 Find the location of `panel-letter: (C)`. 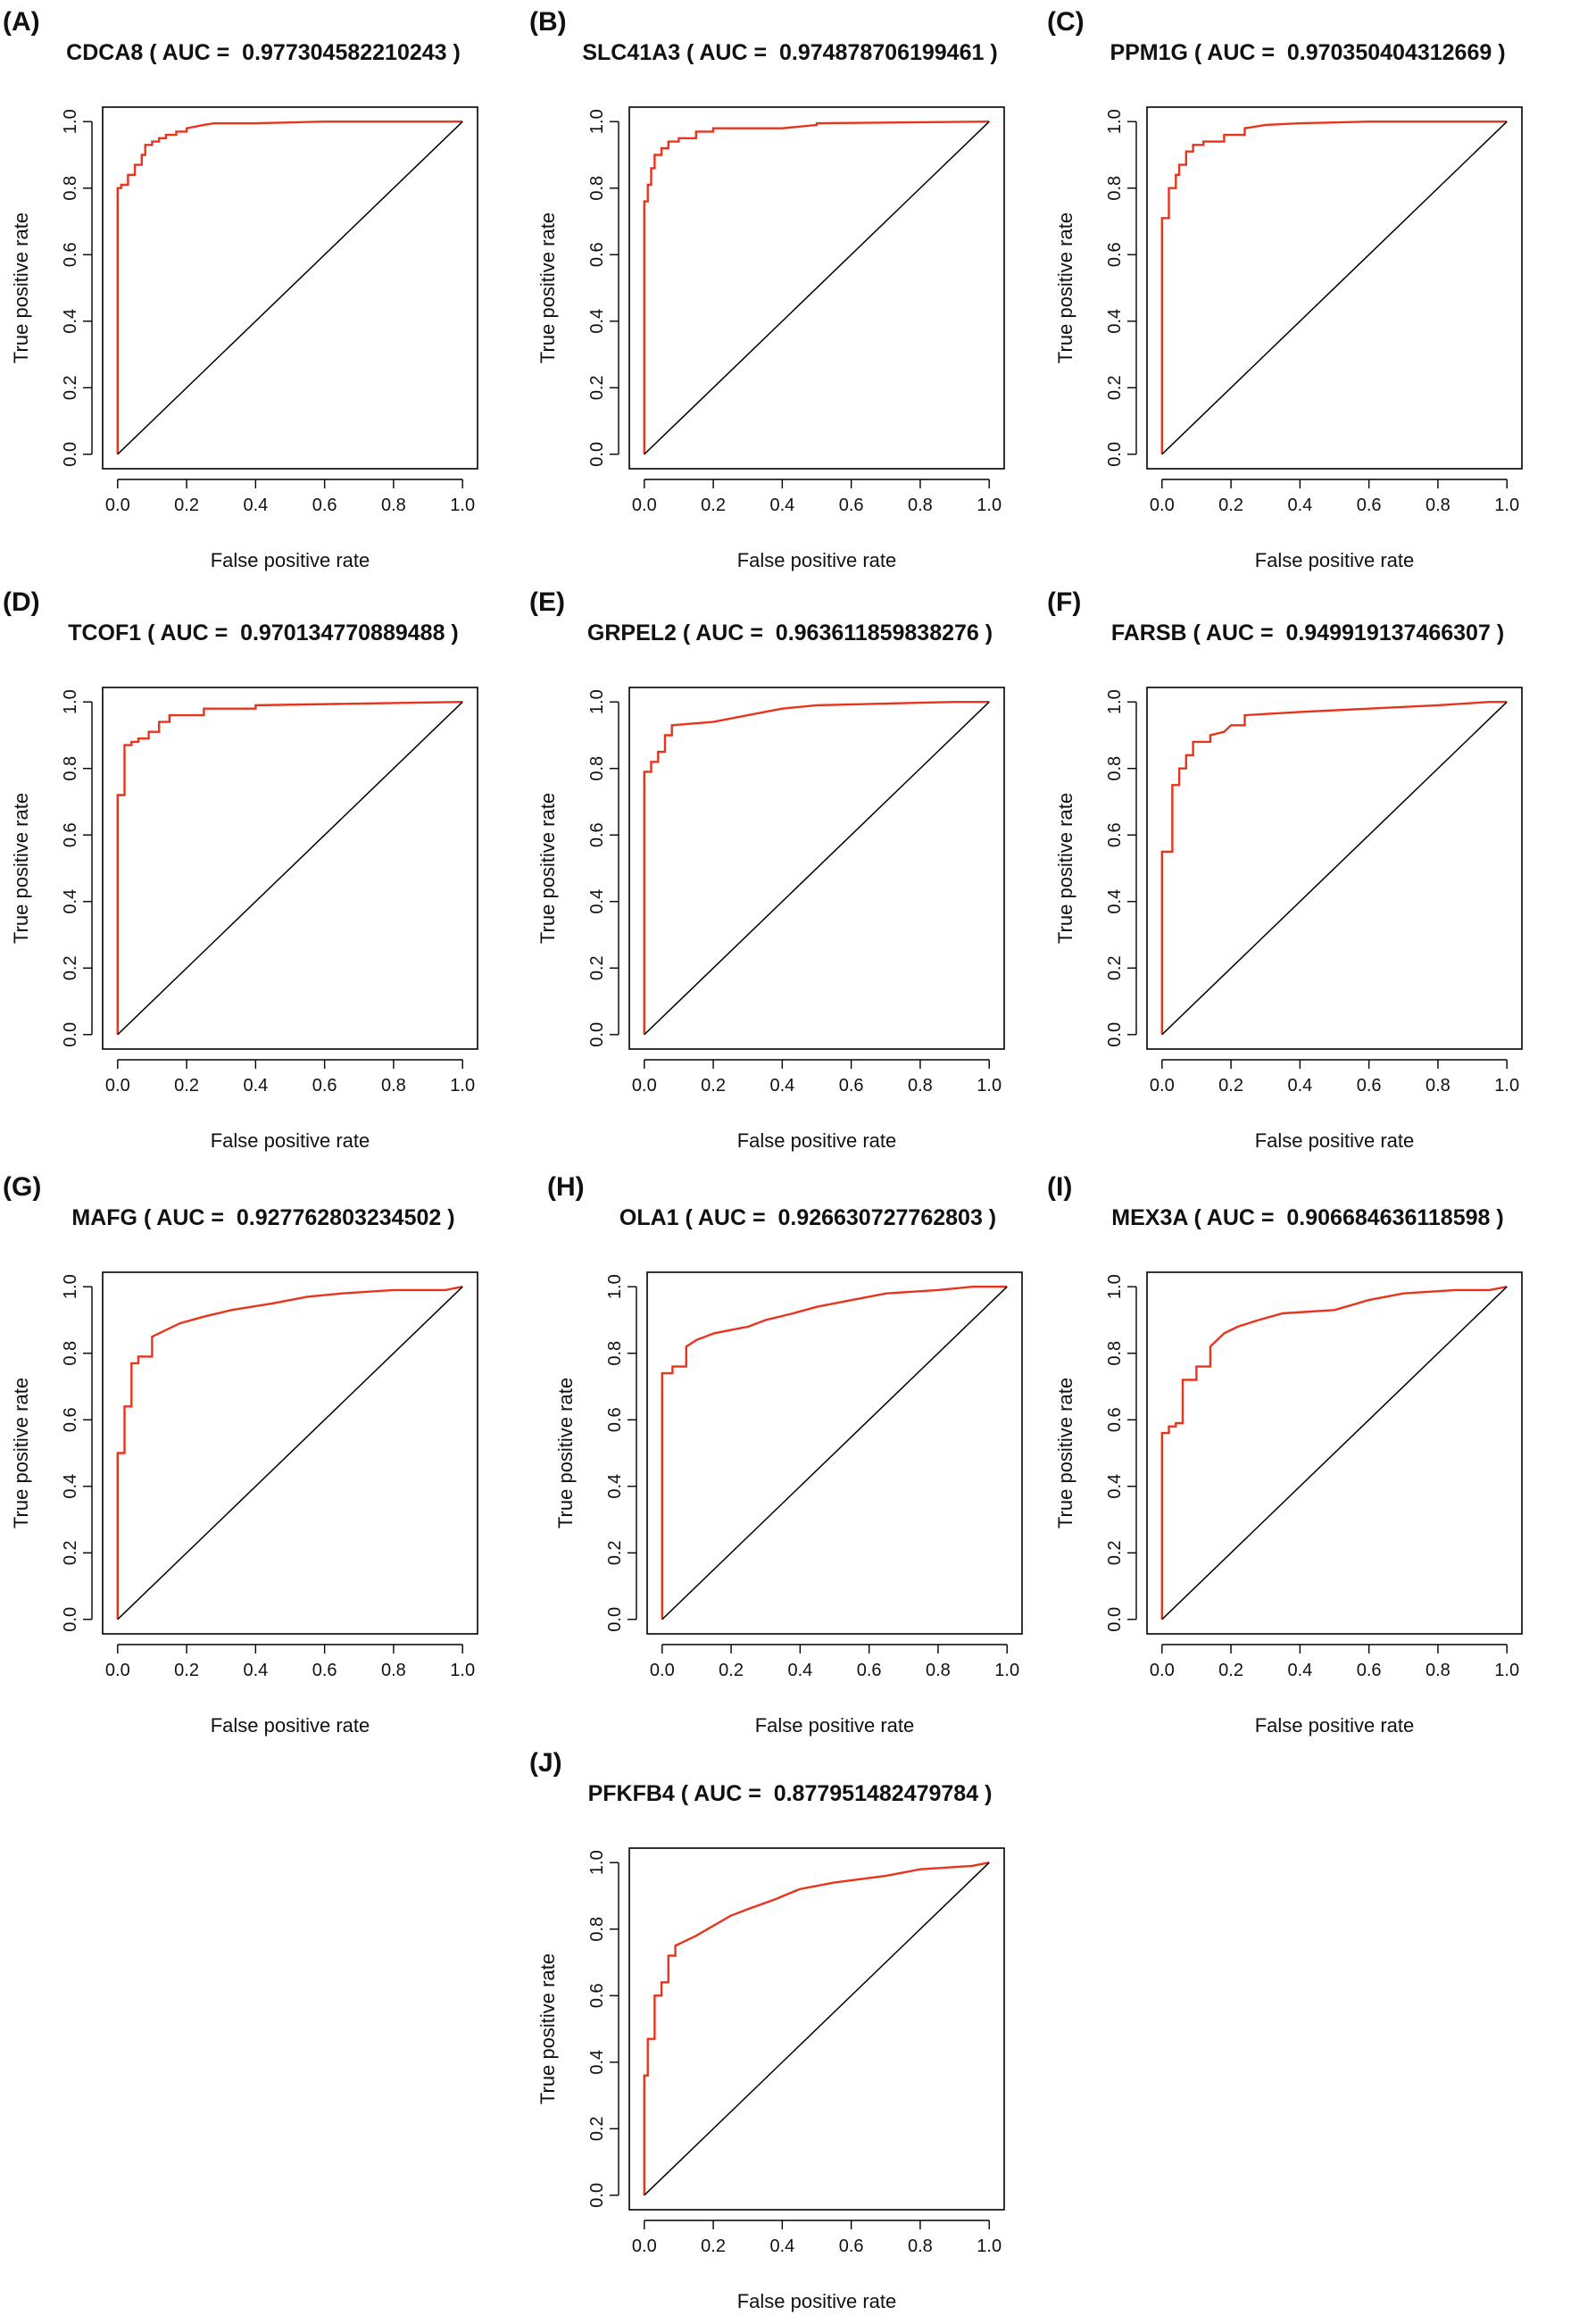

panel-letter: (C) is located at coordinates (1066, 22).